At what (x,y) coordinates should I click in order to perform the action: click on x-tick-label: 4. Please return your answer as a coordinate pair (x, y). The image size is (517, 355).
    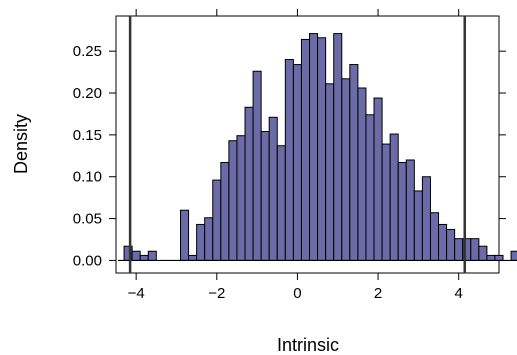
    Looking at the image, I should click on (459, 293).